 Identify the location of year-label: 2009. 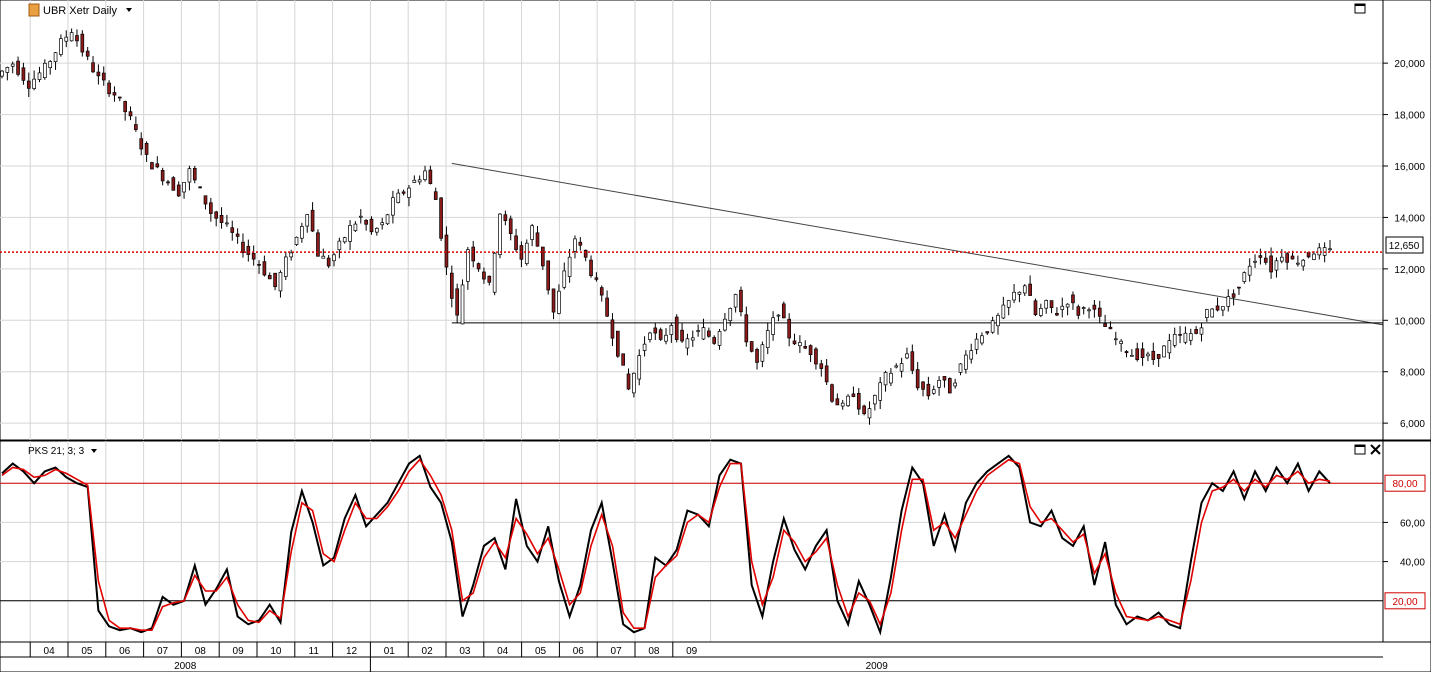
(877, 666).